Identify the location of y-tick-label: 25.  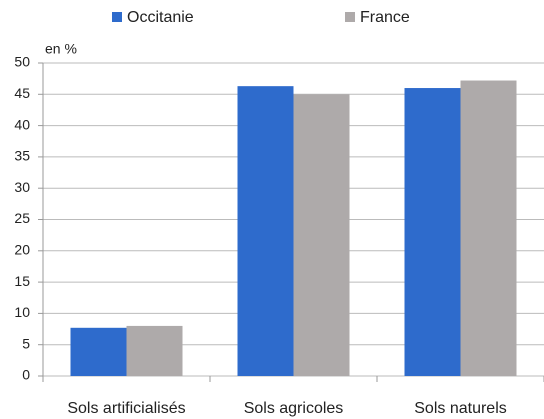
(22, 218).